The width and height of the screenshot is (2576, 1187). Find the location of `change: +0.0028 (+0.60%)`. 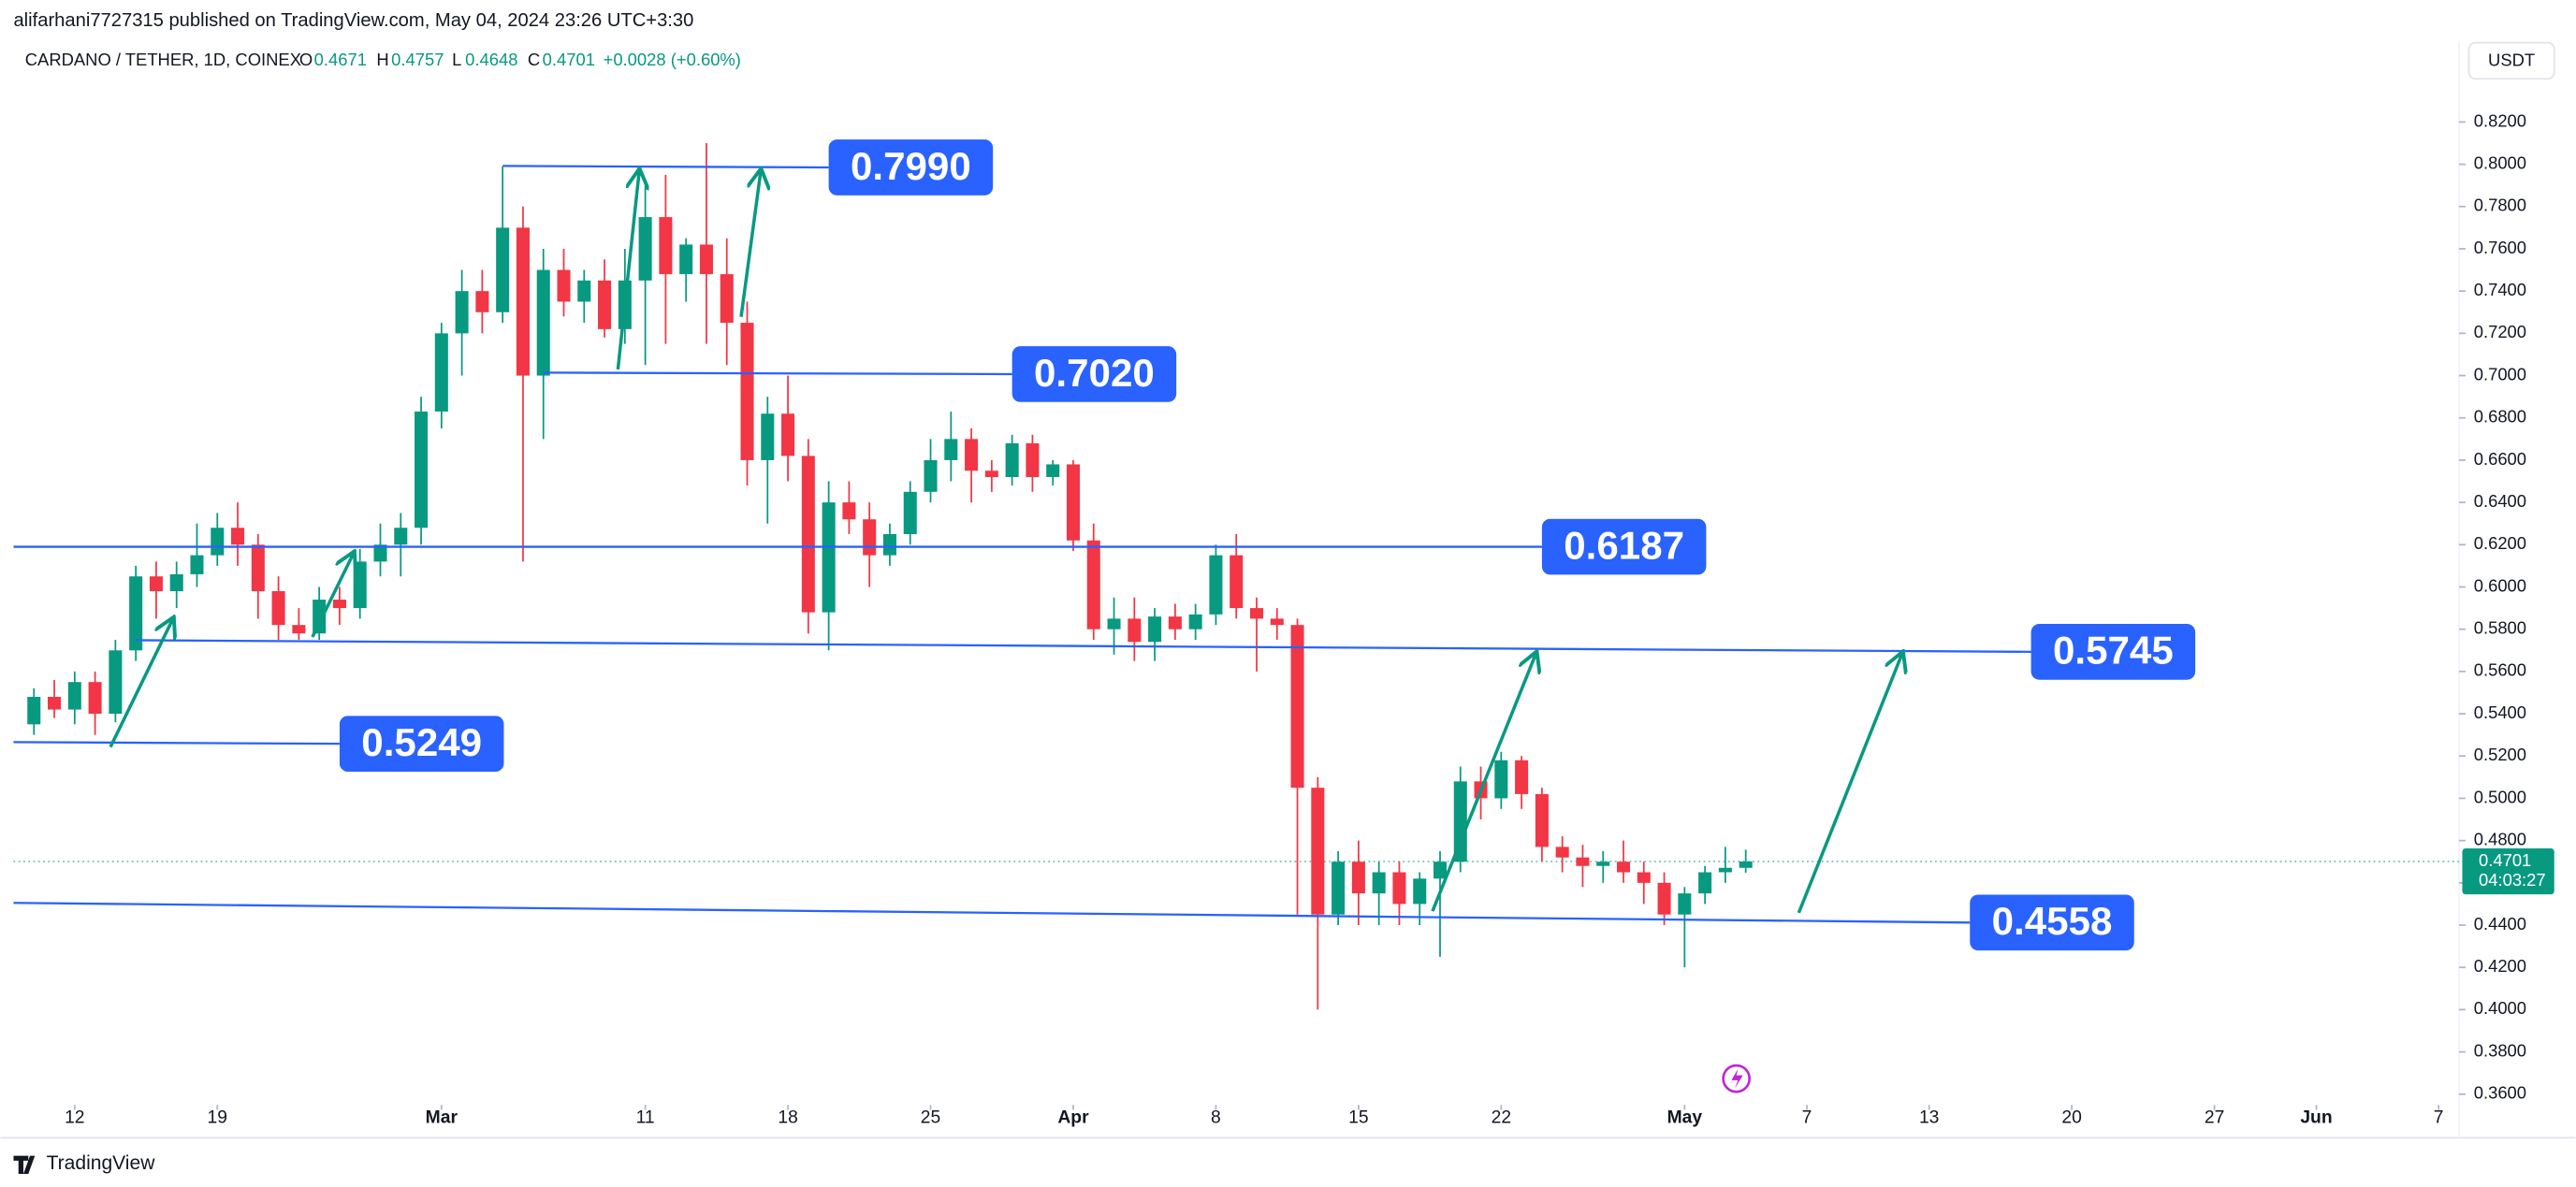

change: +0.0028 (+0.60%) is located at coordinates (672, 60).